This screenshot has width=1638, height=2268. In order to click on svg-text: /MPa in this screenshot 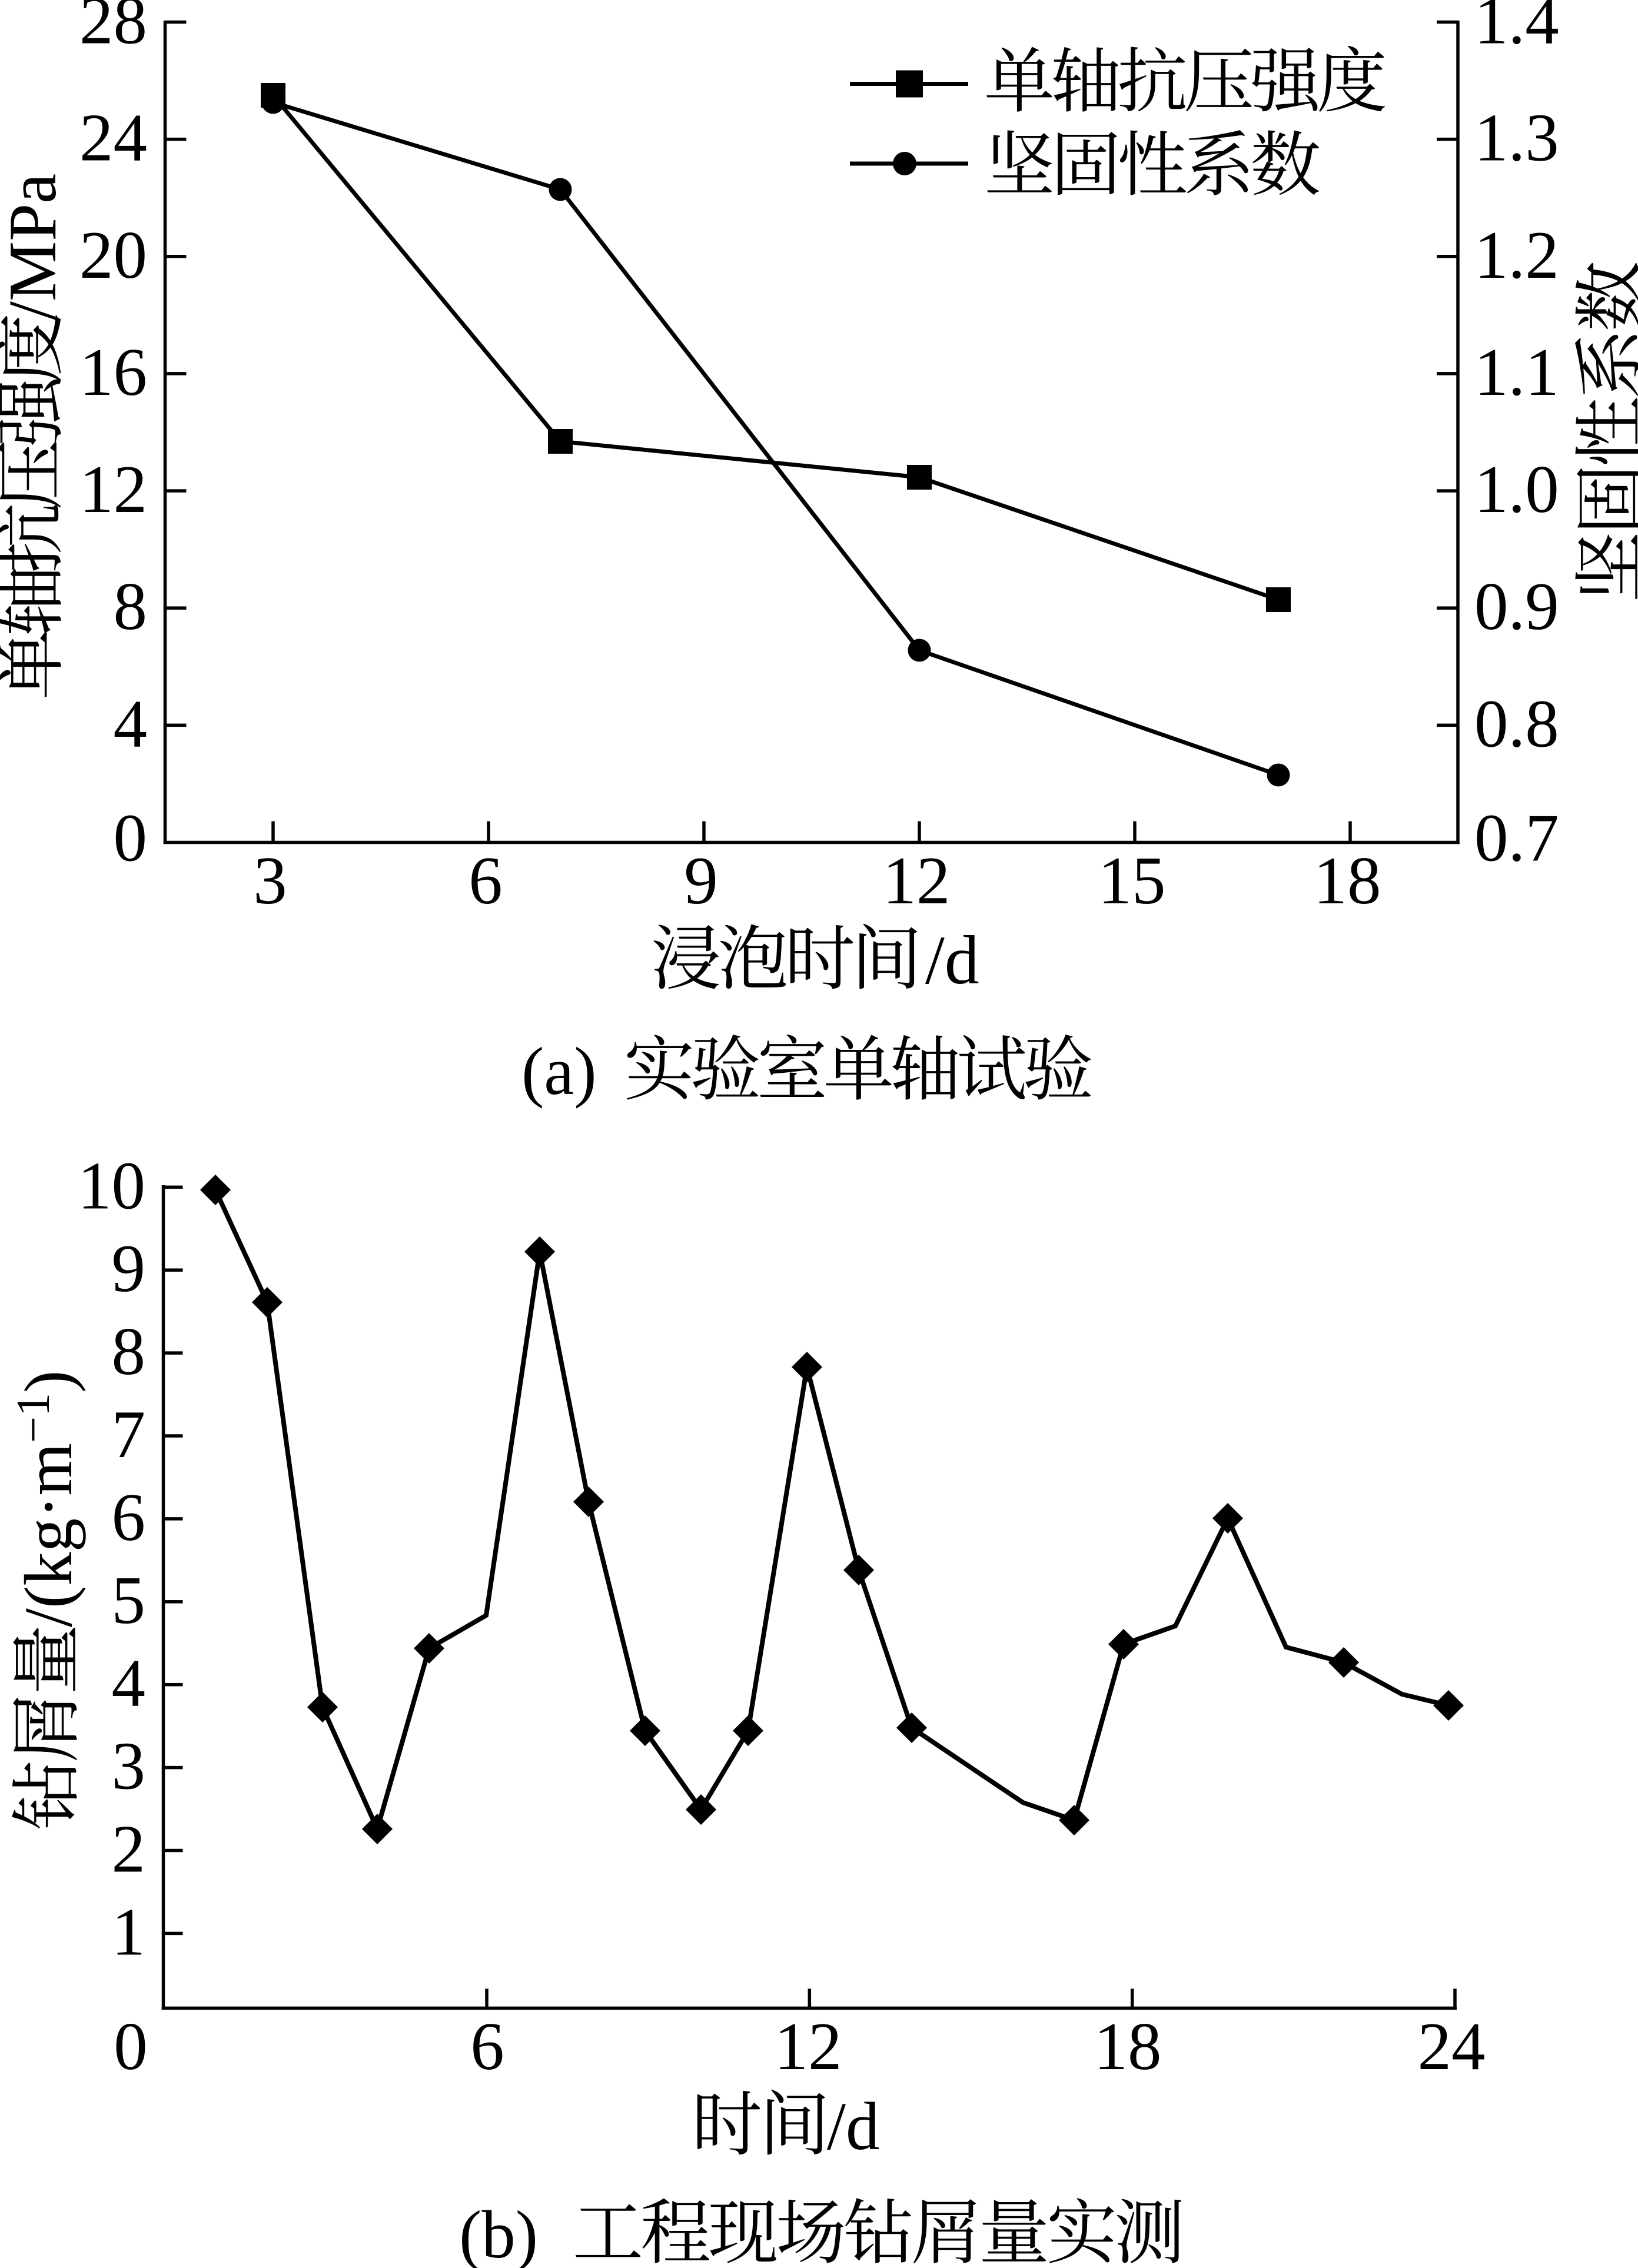, I will do `click(35, 247)`.